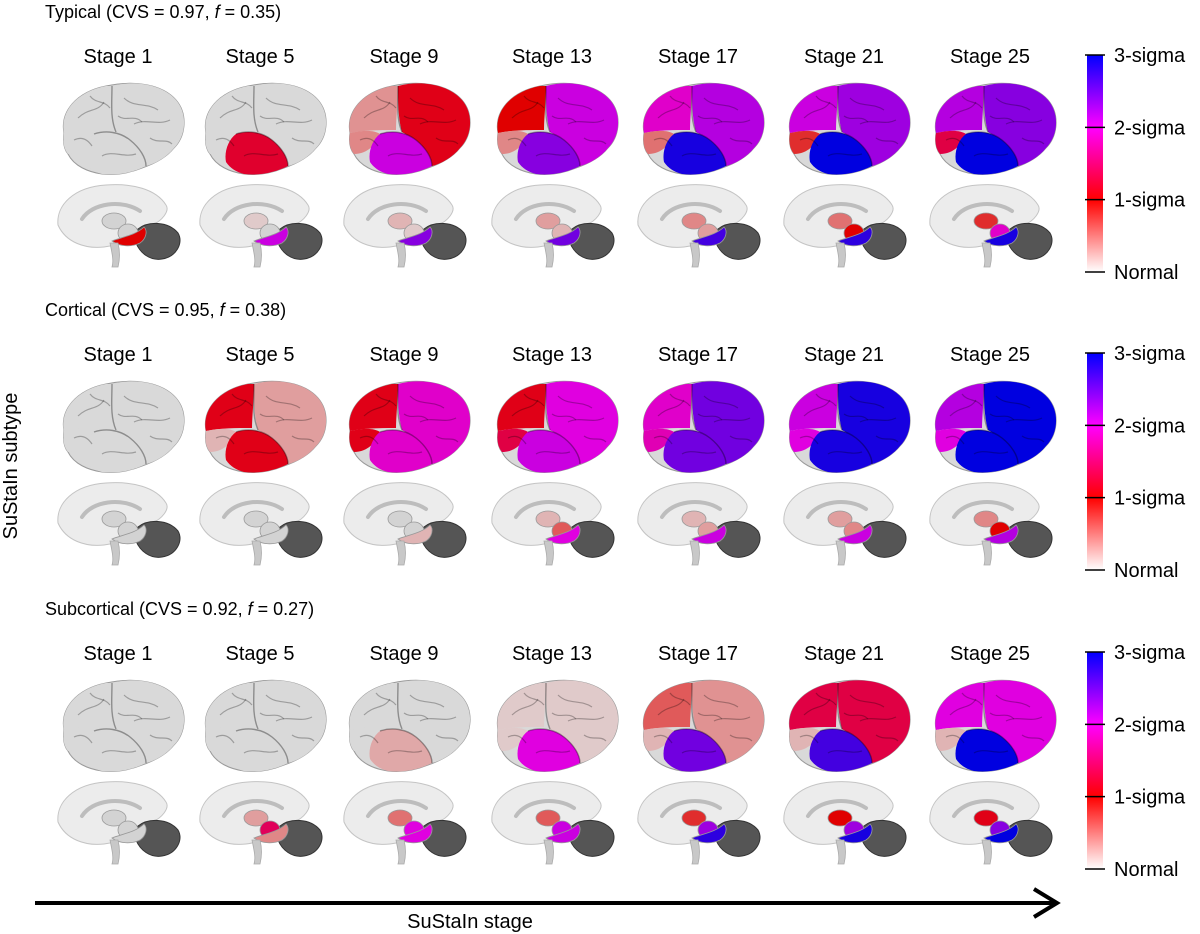 Image resolution: width=1200 pixels, height=934 pixels. Describe the element at coordinates (703, 426) in the screenshot. I see `cortex-lateral-view` at that location.